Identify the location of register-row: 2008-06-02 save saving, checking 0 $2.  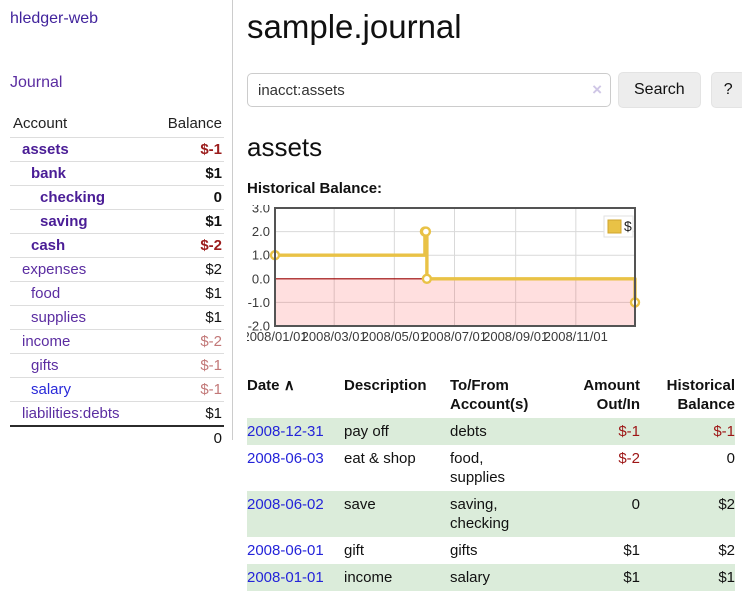
(491, 514).